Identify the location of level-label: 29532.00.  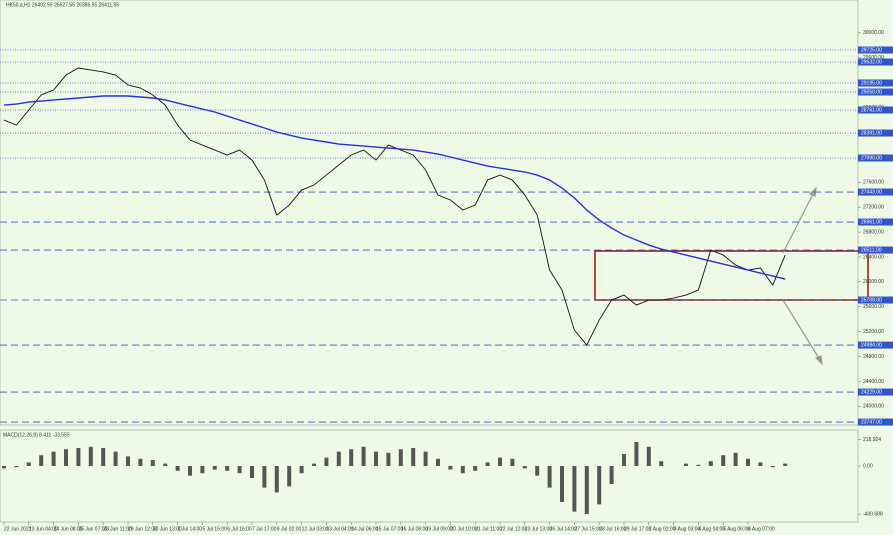
(875, 62).